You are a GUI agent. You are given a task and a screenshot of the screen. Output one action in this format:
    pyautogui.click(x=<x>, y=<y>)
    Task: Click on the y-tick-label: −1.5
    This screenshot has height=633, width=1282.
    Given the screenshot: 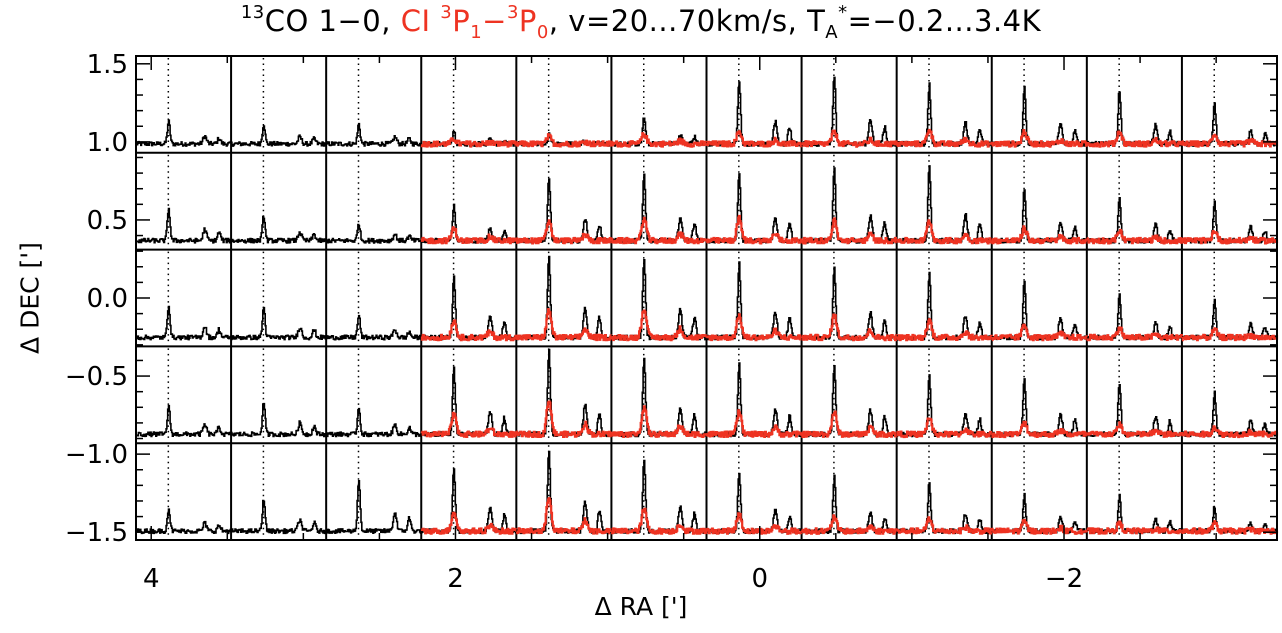 What is the action you would take?
    pyautogui.click(x=96, y=533)
    